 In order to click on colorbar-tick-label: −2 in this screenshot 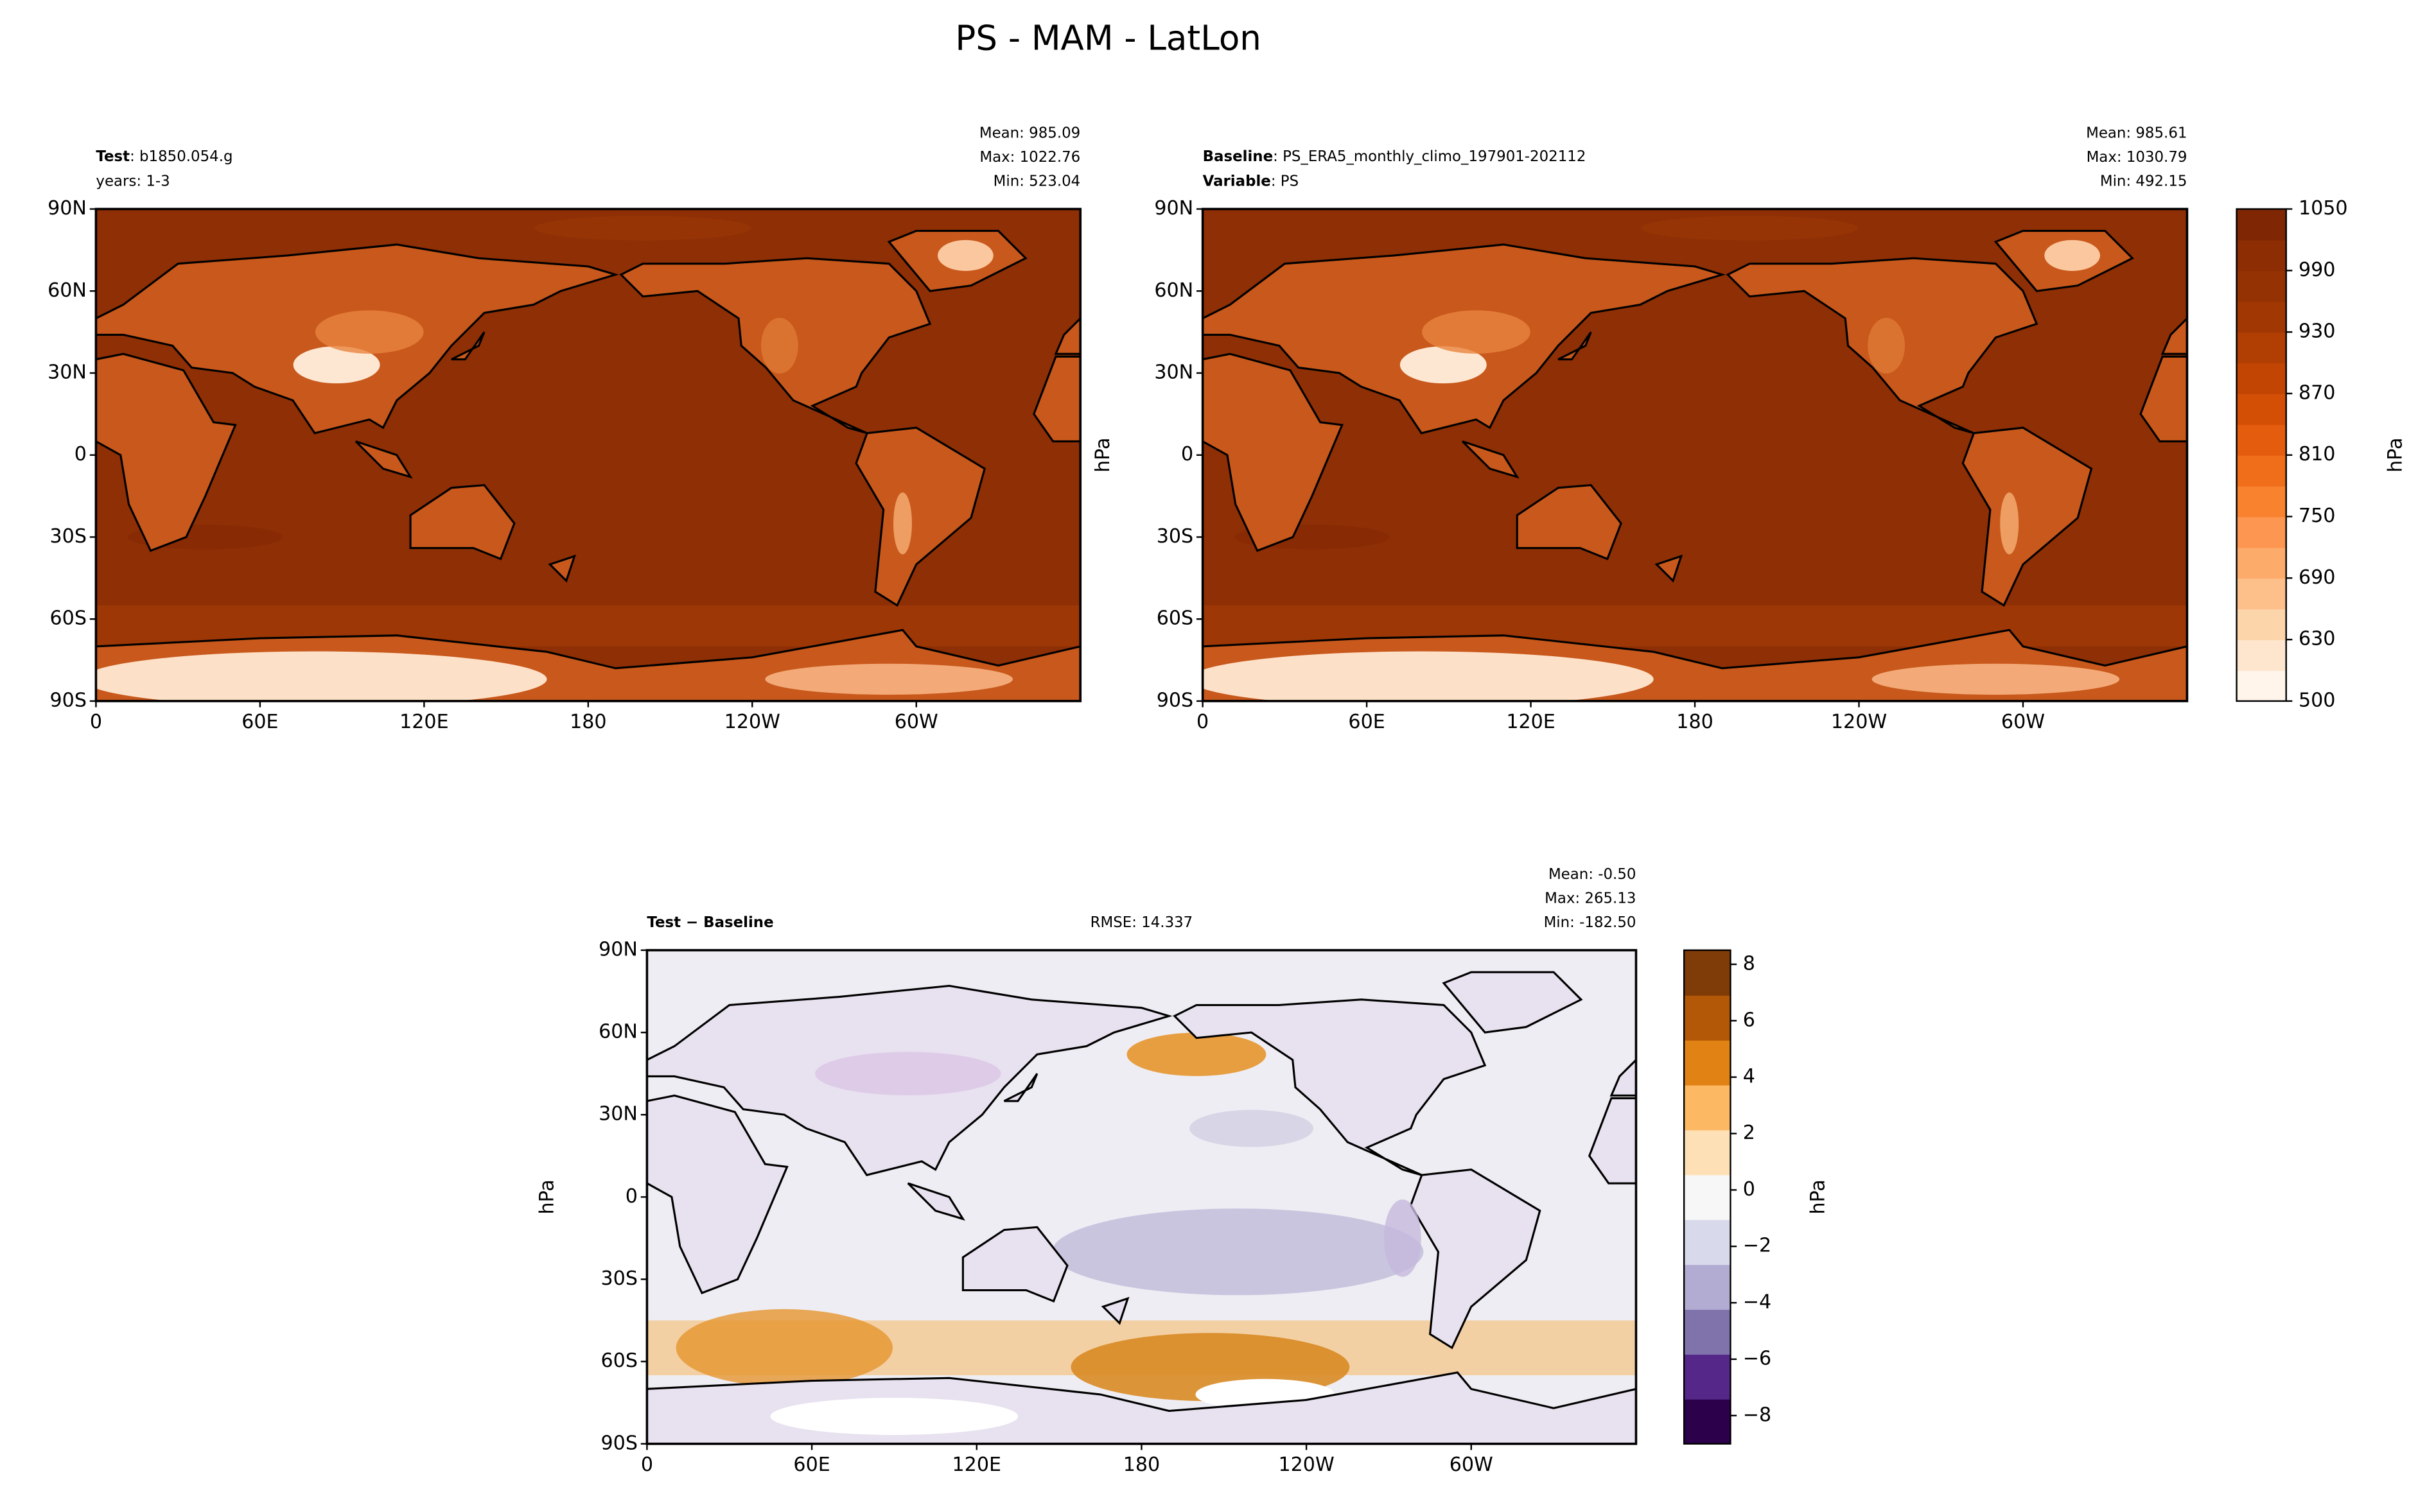, I will do `click(1757, 1246)`.